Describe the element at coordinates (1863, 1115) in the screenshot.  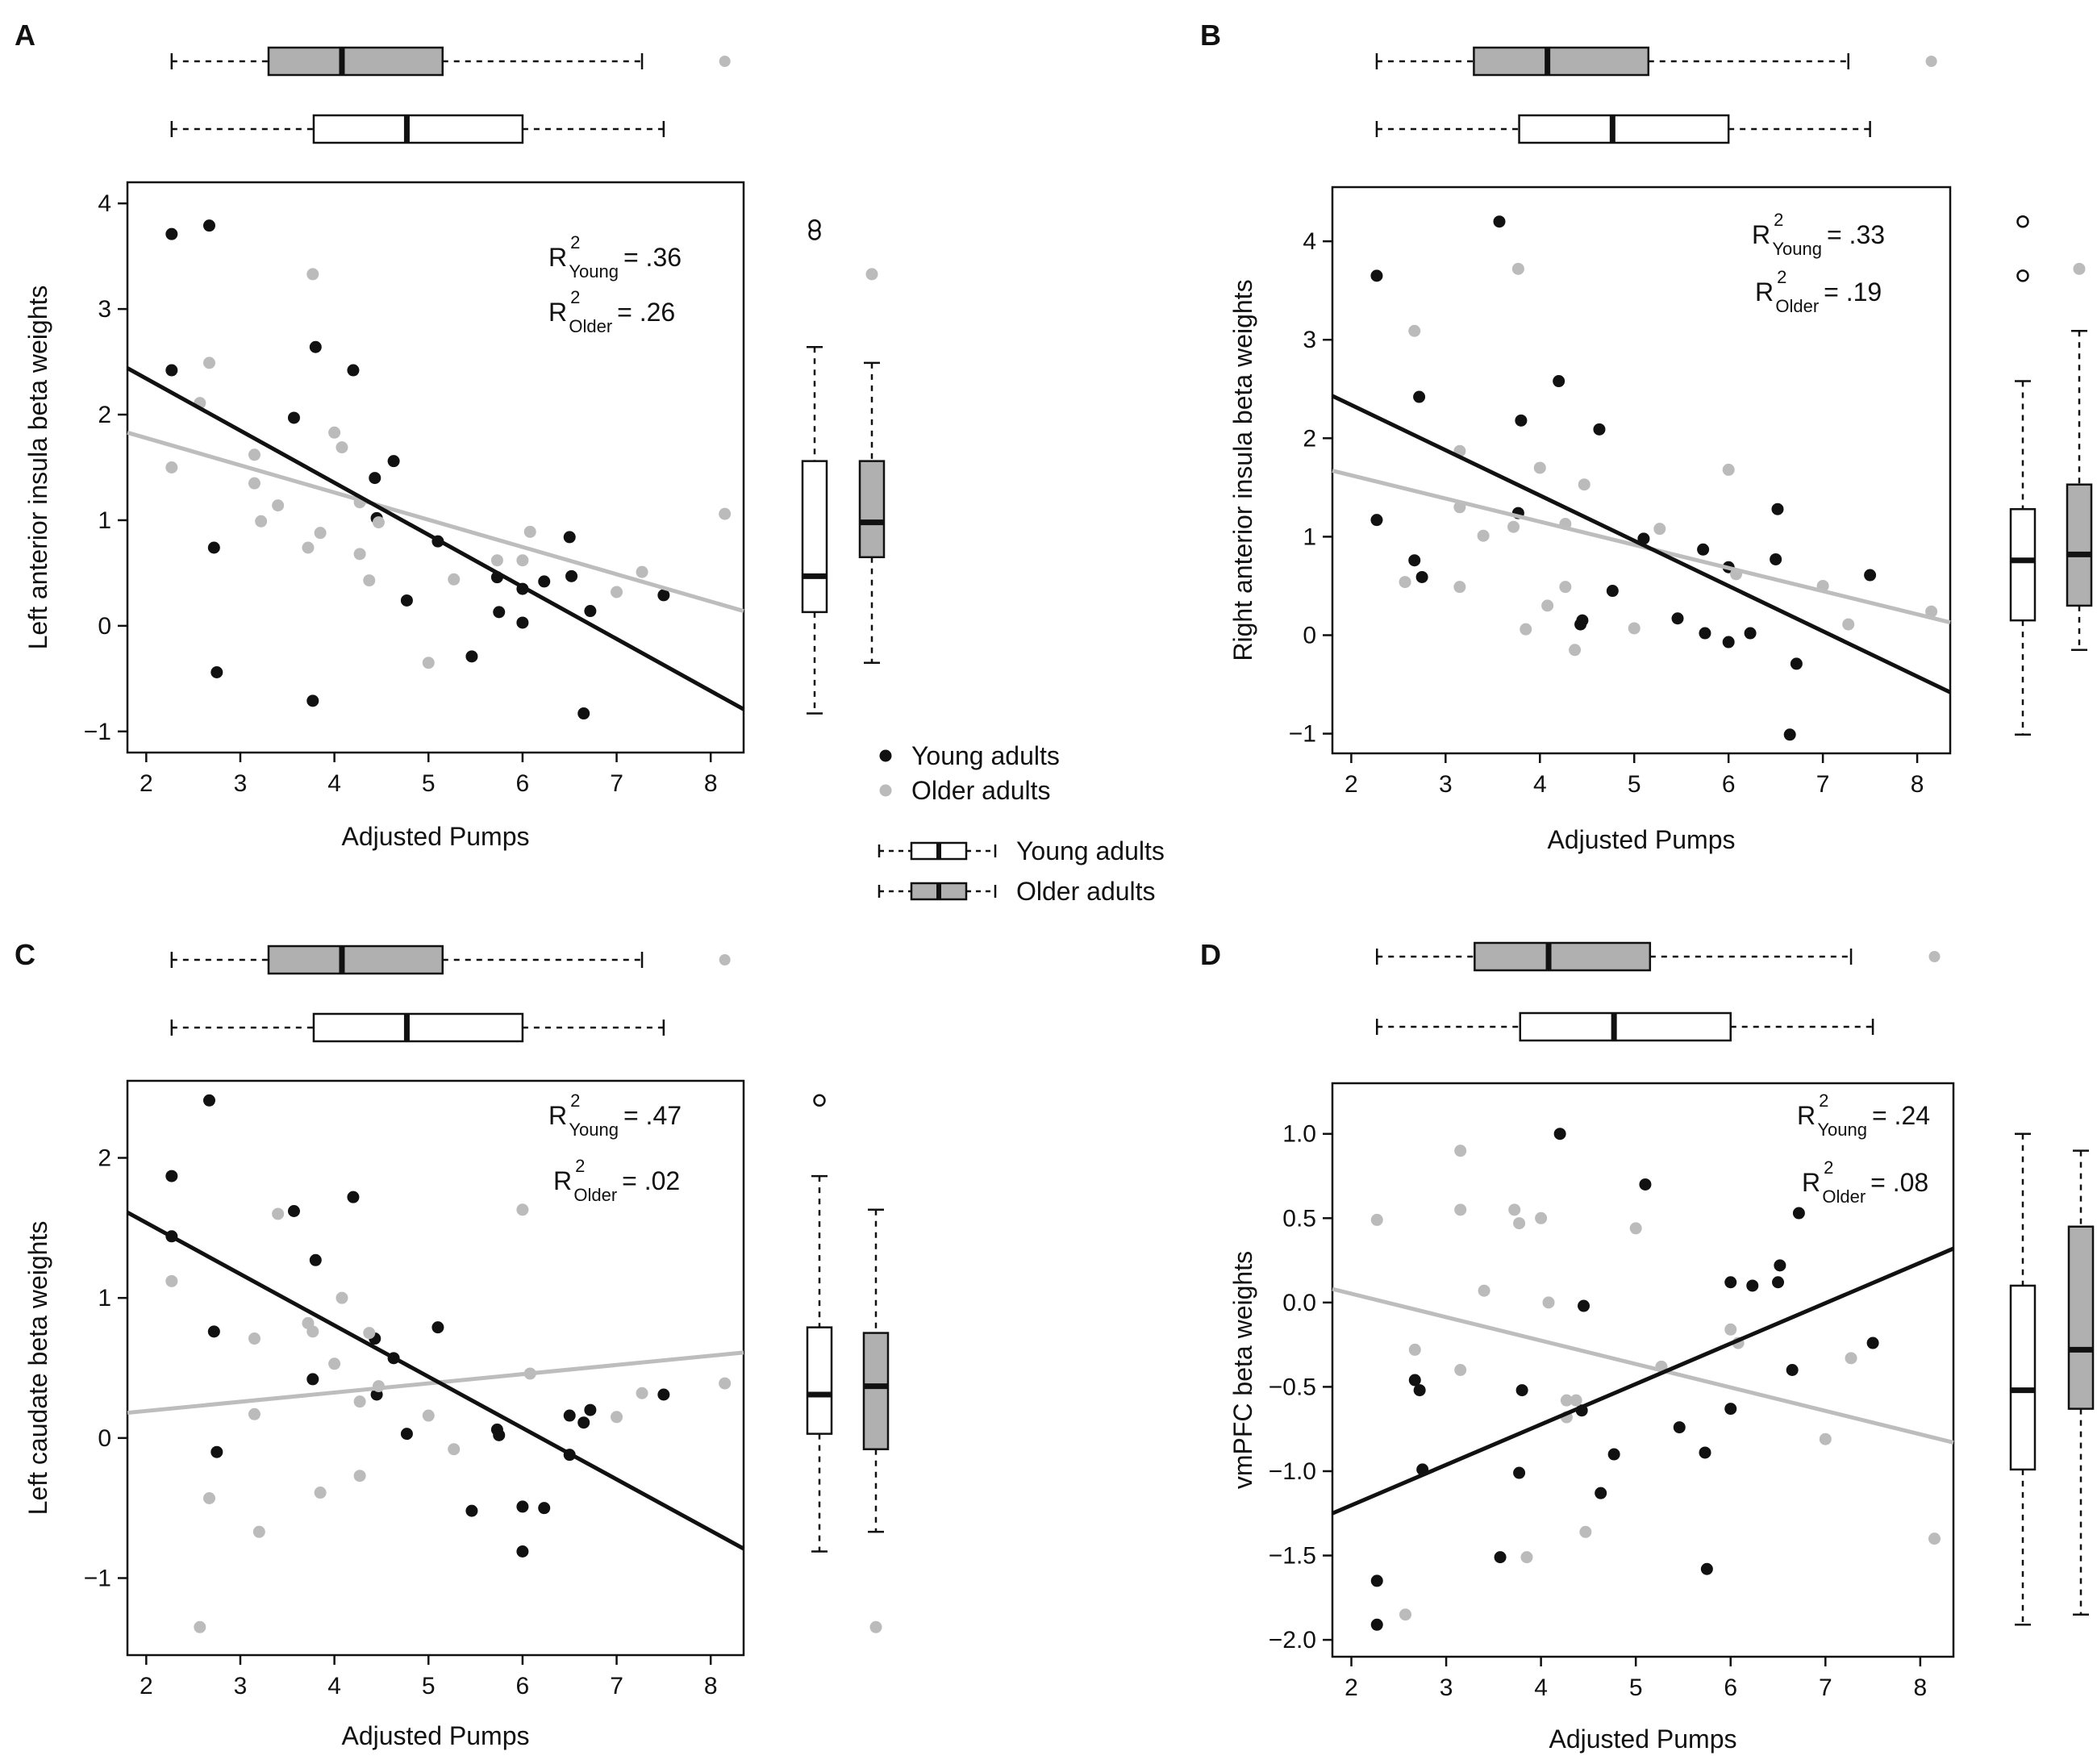
I see `r2-annotation: R2 Young = .24` at that location.